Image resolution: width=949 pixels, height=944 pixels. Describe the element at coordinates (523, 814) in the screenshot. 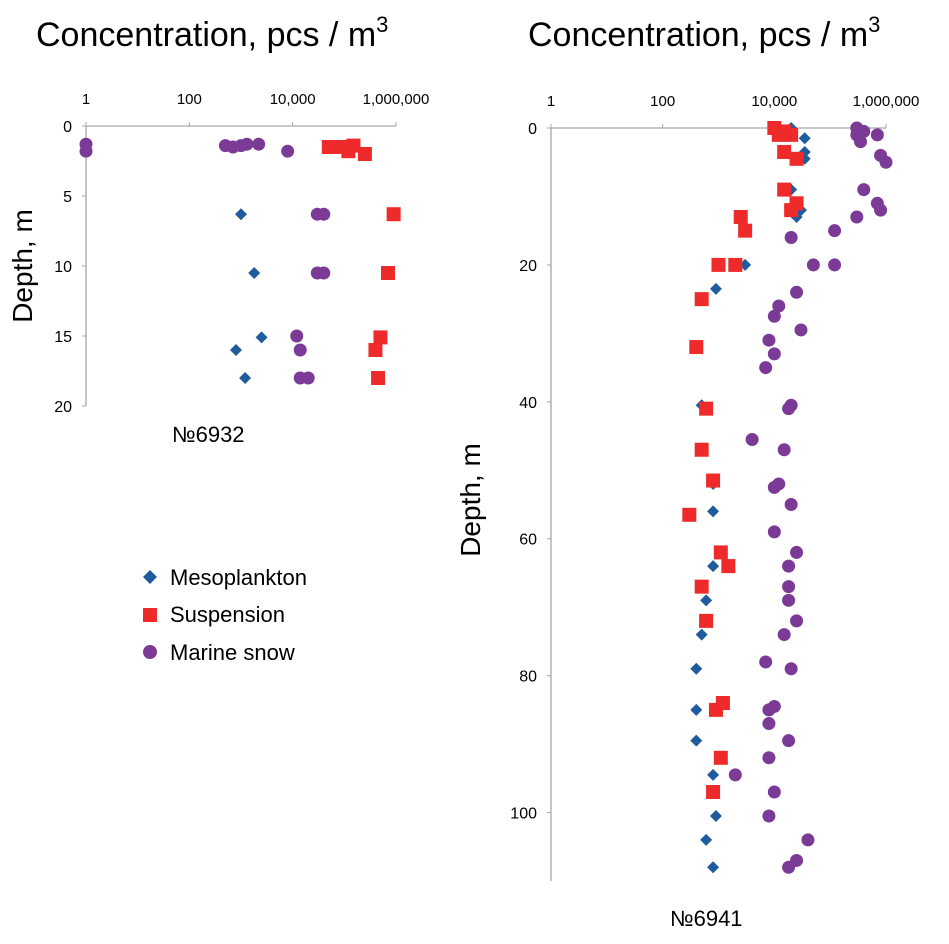

I see `y-tick-label: 100` at that location.